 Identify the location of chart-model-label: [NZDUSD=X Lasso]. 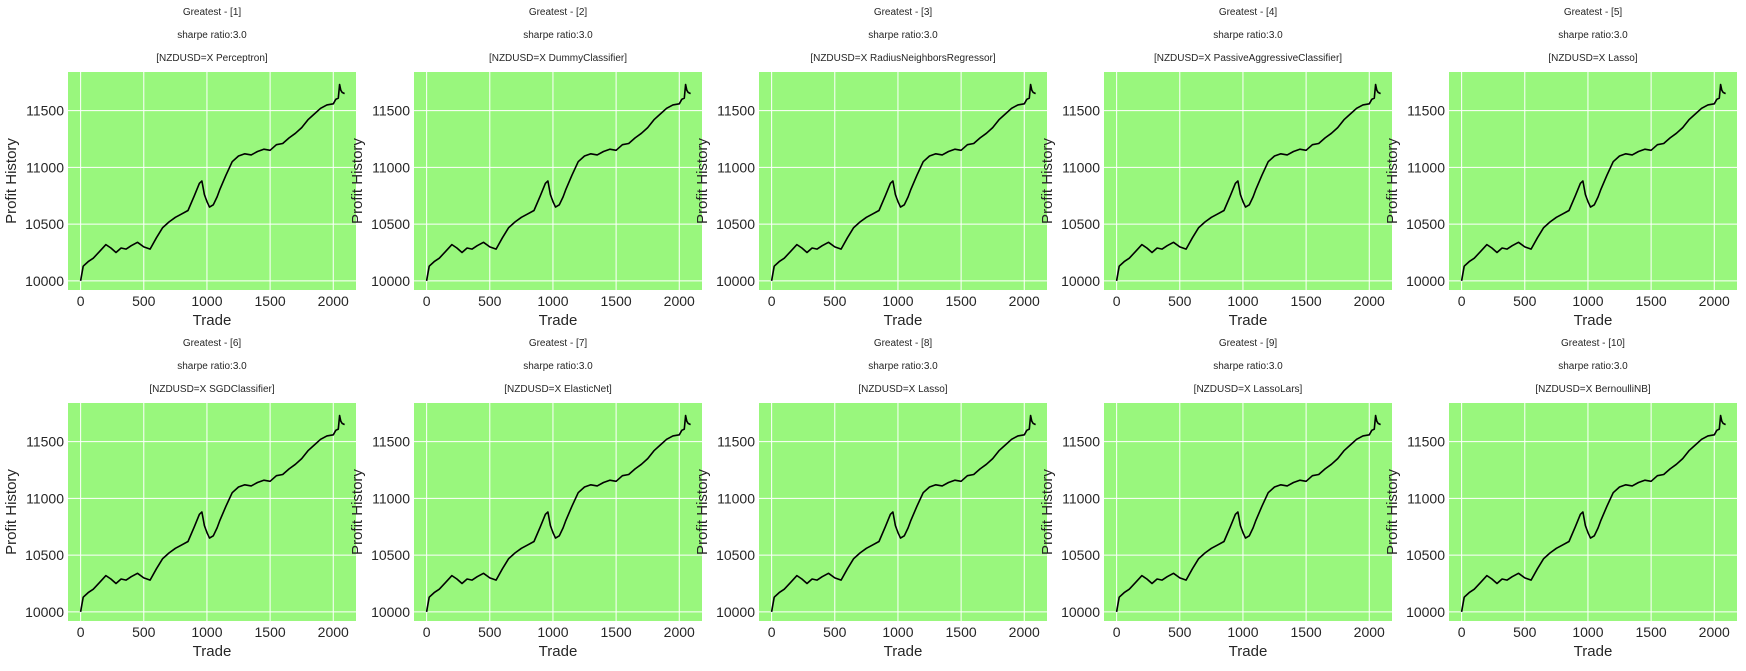
(1592, 58).